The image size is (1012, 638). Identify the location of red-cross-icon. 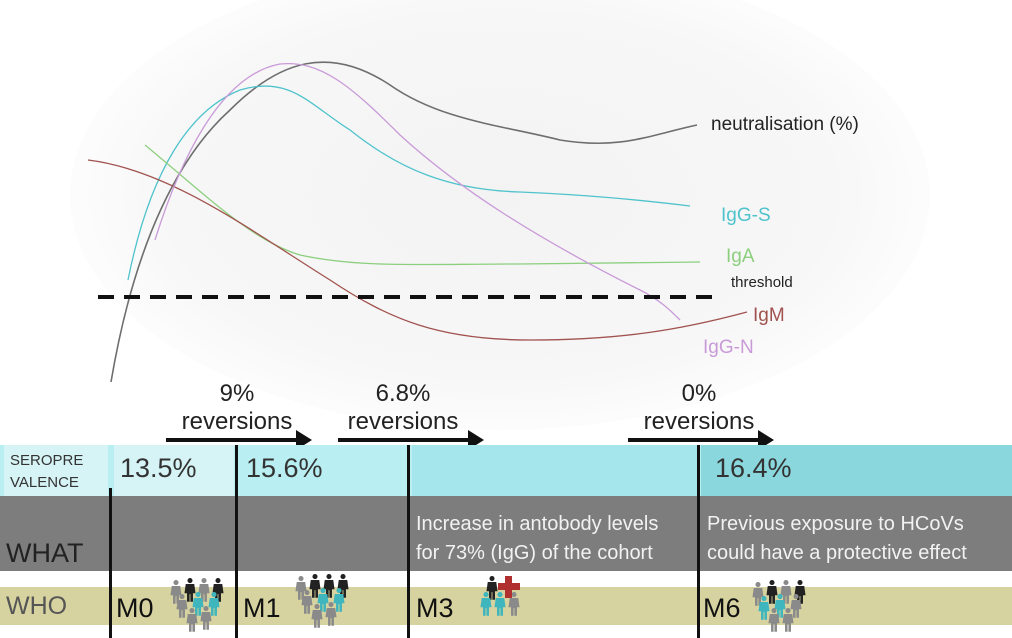
(509, 587).